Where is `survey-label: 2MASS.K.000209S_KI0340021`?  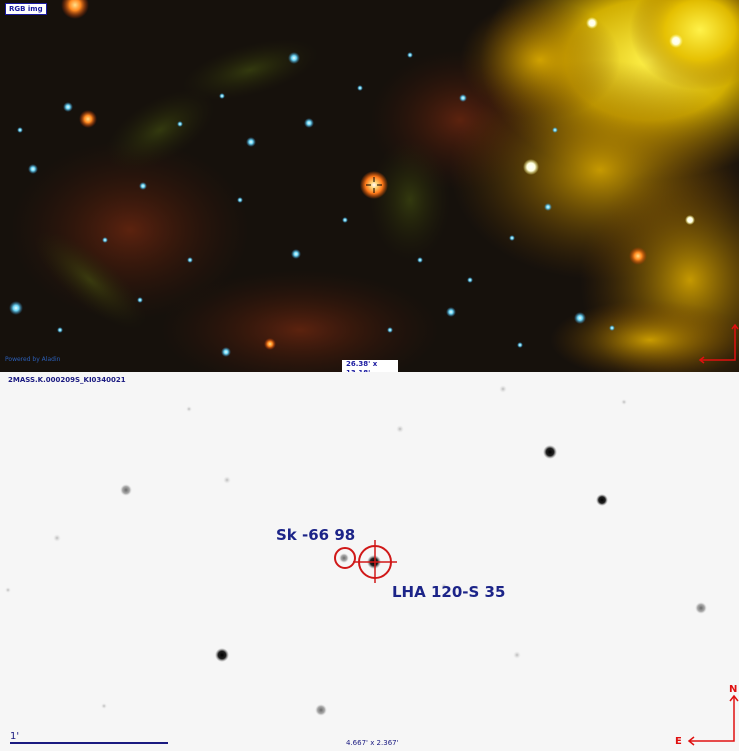 survey-label: 2MASS.K.000209S_KI0340021 is located at coordinates (67, 380).